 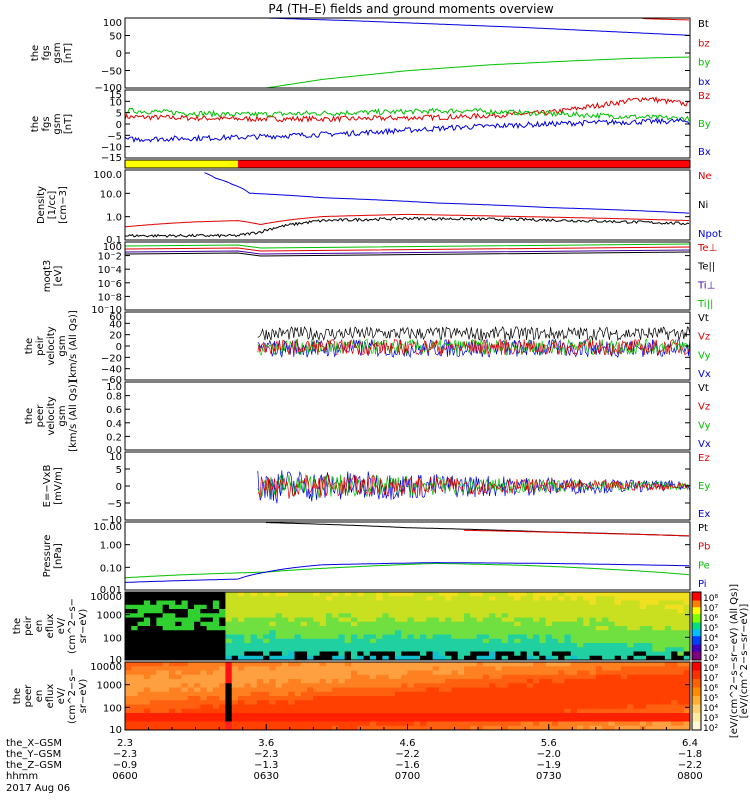 I want to click on colorbar-tick-label: 10³, so click(x=710, y=719).